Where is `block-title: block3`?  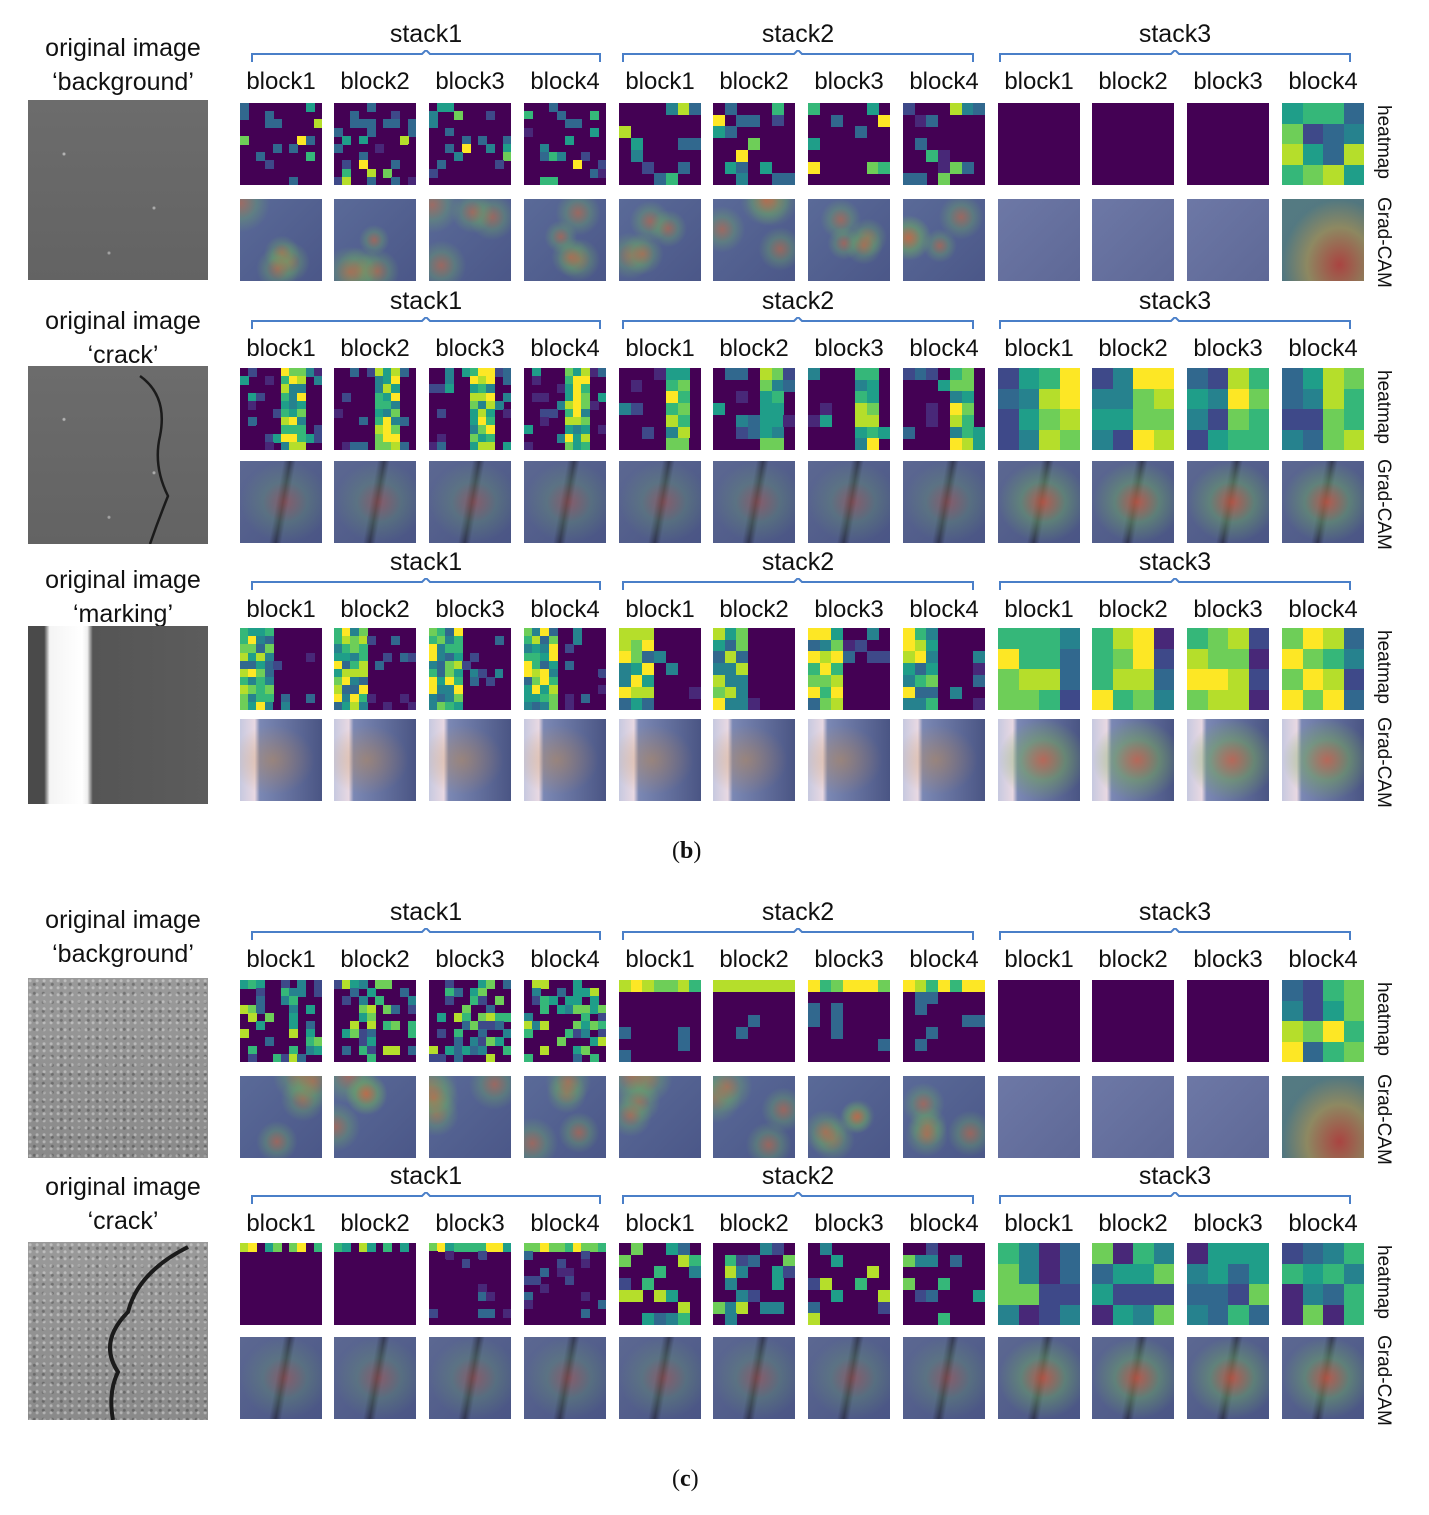 block-title: block3 is located at coordinates (470, 81).